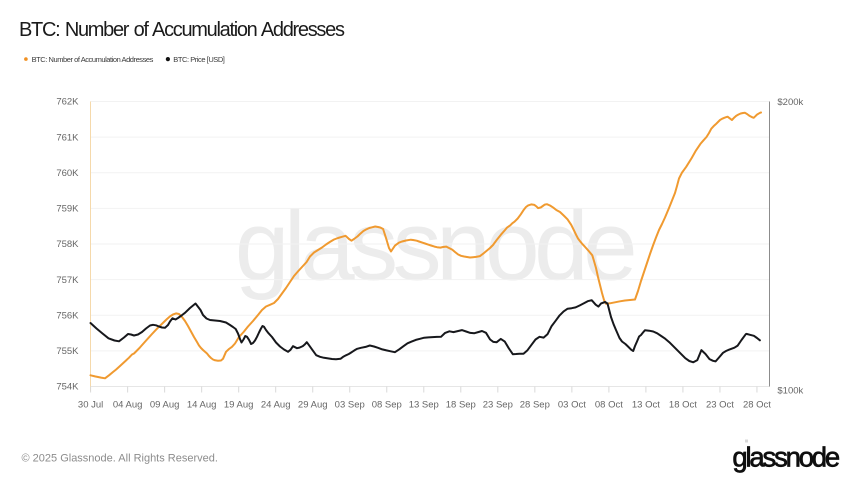 The height and width of the screenshot is (488, 860). Describe the element at coordinates (199, 59) in the screenshot. I see `svg-text: BTC: Price [USD]` at that location.